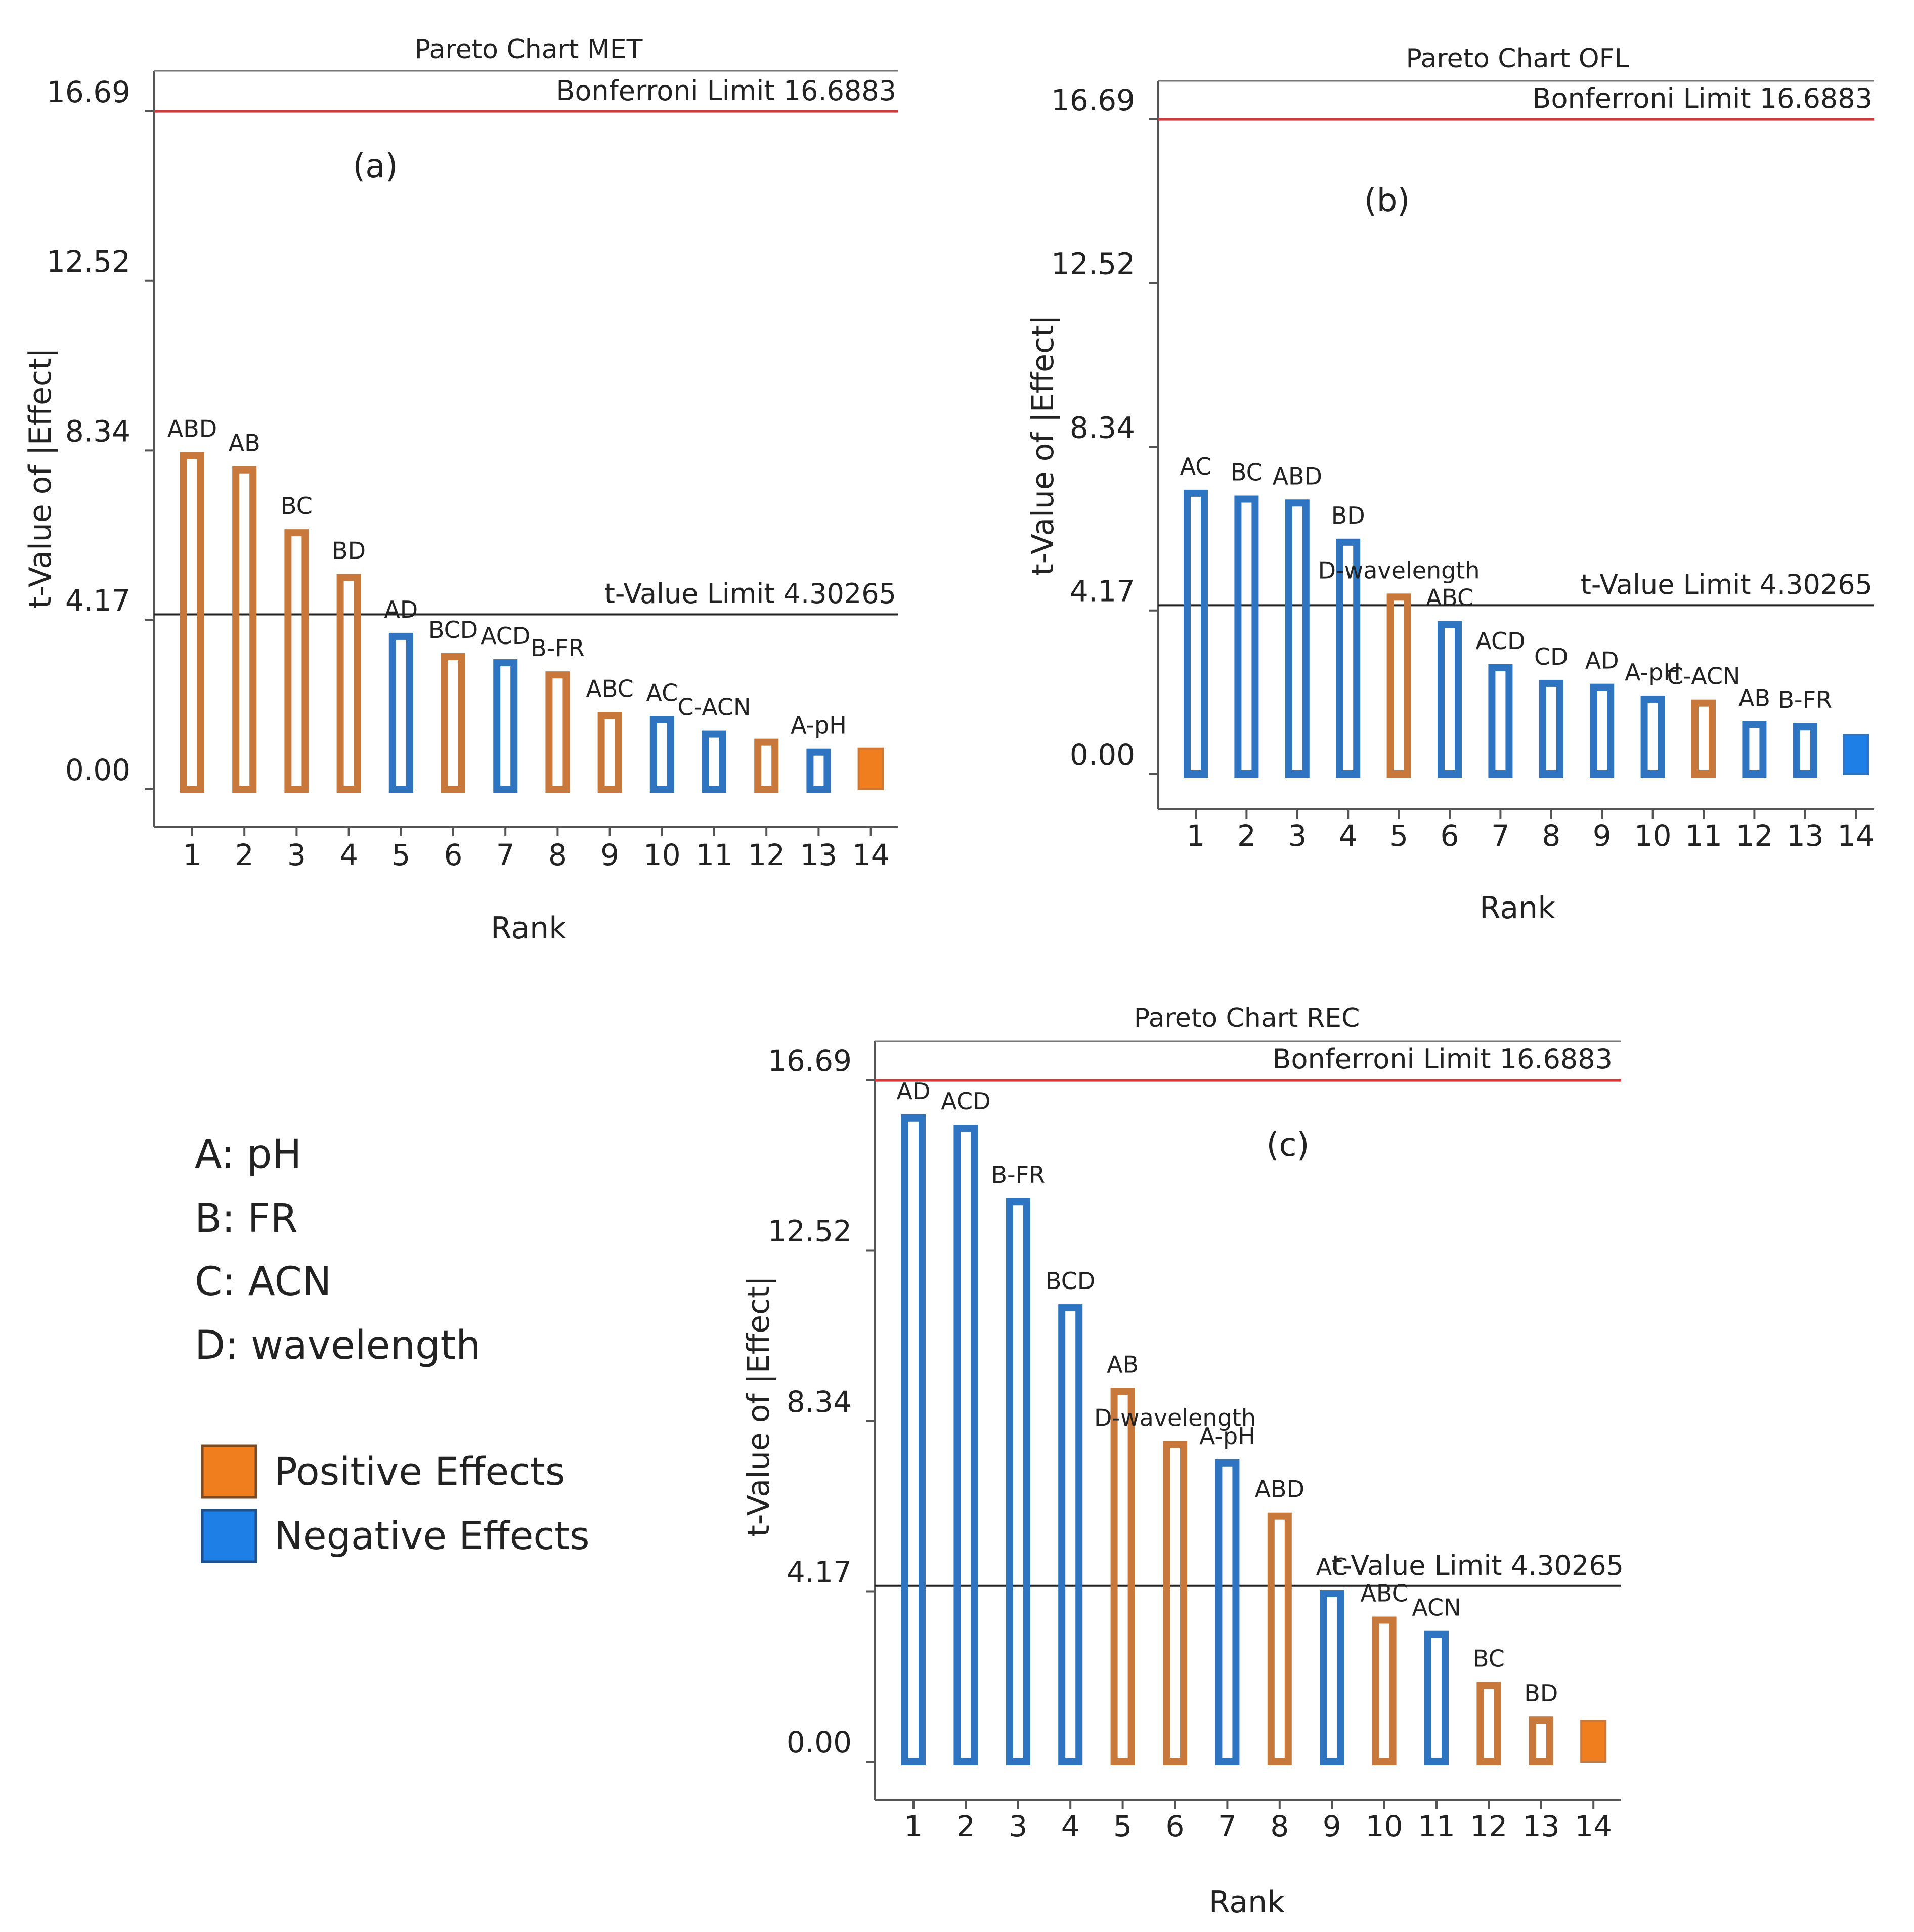 This screenshot has height=1932, width=1914. What do you see at coordinates (1541, 1693) in the screenshot?
I see `bar-label: BD` at bounding box center [1541, 1693].